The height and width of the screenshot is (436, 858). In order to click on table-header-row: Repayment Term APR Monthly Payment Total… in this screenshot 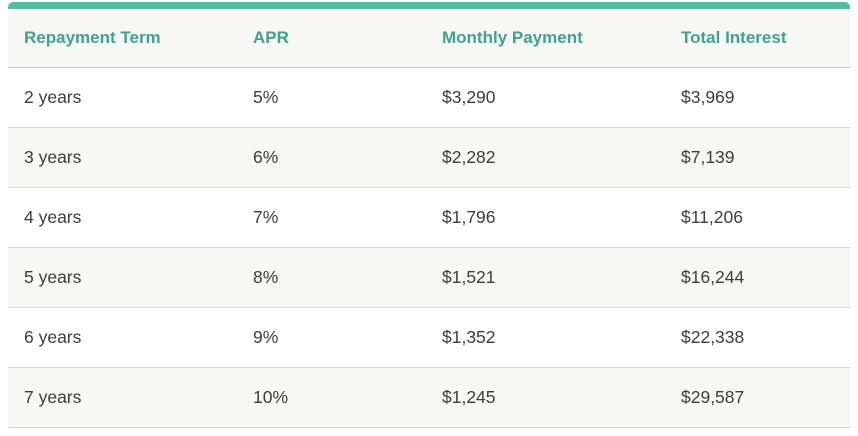, I will do `click(429, 38)`.